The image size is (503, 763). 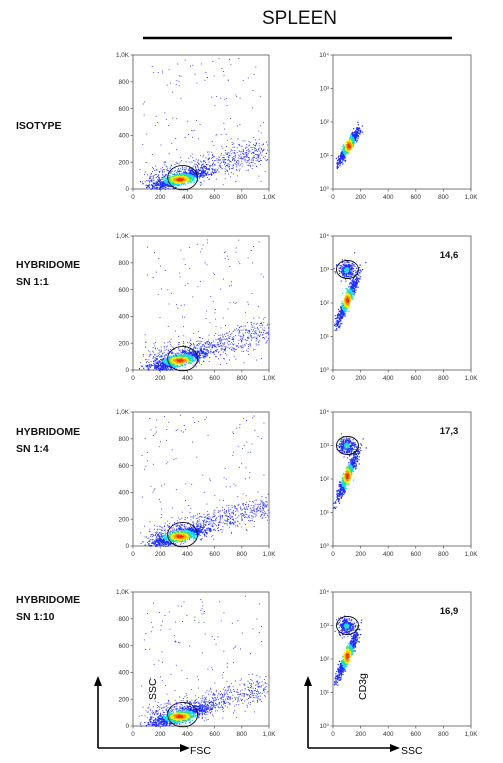 I want to click on ssc-cd3g-plot-1-y-tick-label: 10³, so click(x=324, y=270).